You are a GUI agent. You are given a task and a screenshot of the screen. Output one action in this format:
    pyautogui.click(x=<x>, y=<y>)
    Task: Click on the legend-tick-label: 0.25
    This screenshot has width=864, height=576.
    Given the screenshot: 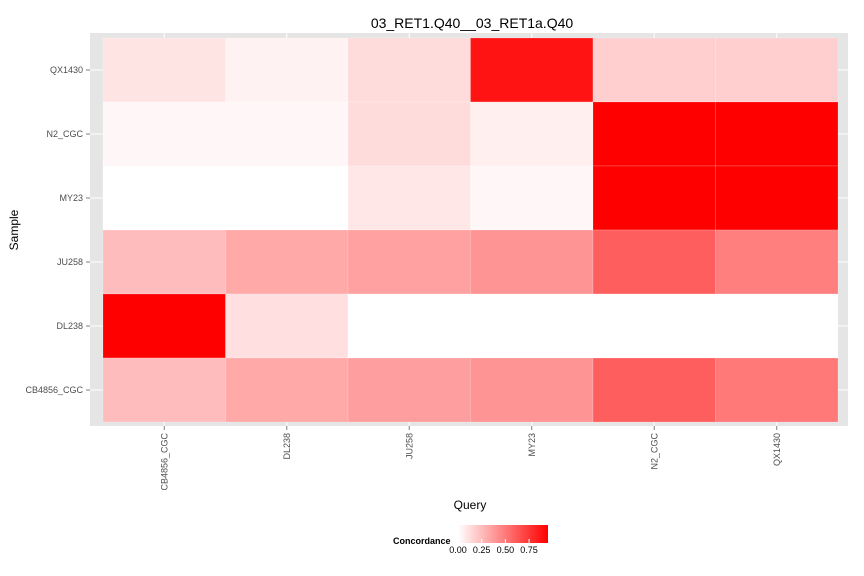 What is the action you would take?
    pyautogui.click(x=482, y=550)
    